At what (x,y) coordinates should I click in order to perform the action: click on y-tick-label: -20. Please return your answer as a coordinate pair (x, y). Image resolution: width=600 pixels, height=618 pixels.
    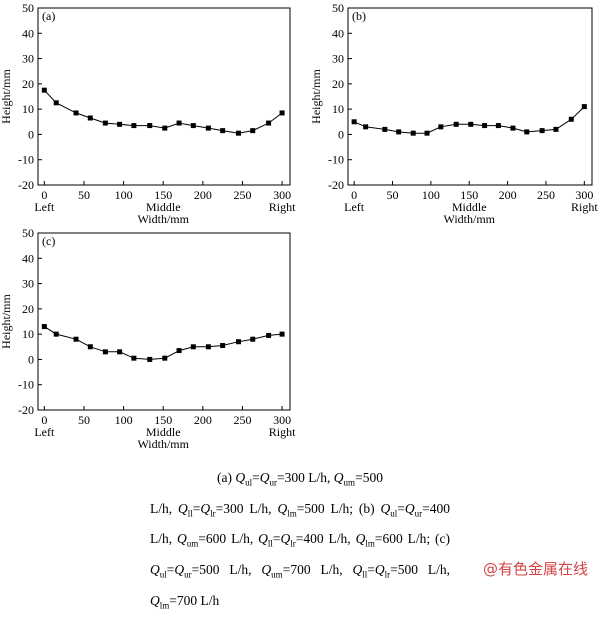
    Looking at the image, I should click on (26, 410).